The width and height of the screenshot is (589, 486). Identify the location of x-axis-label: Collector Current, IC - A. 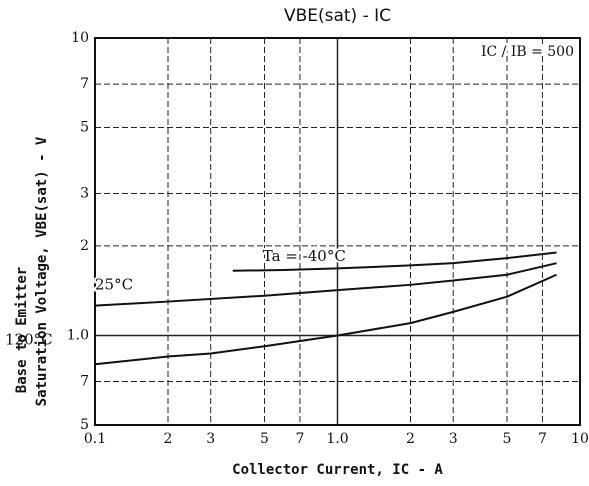
(337, 470).